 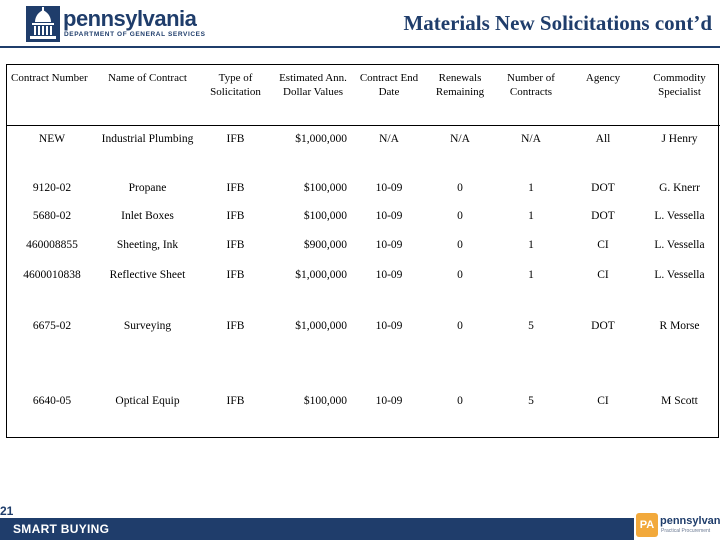 I want to click on table-cell: All, so click(x=603, y=138).